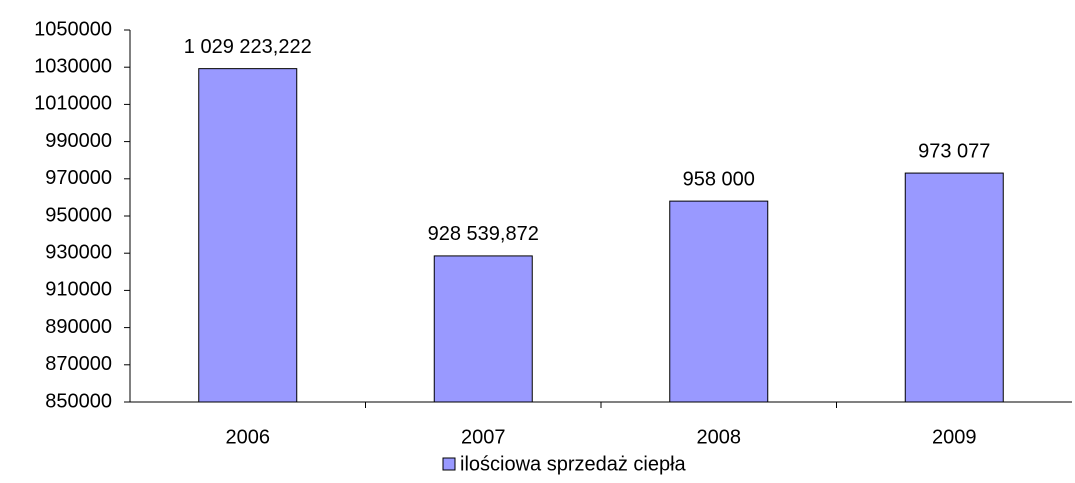 The image size is (1075, 483). I want to click on data-label: 958 000, so click(719, 179).